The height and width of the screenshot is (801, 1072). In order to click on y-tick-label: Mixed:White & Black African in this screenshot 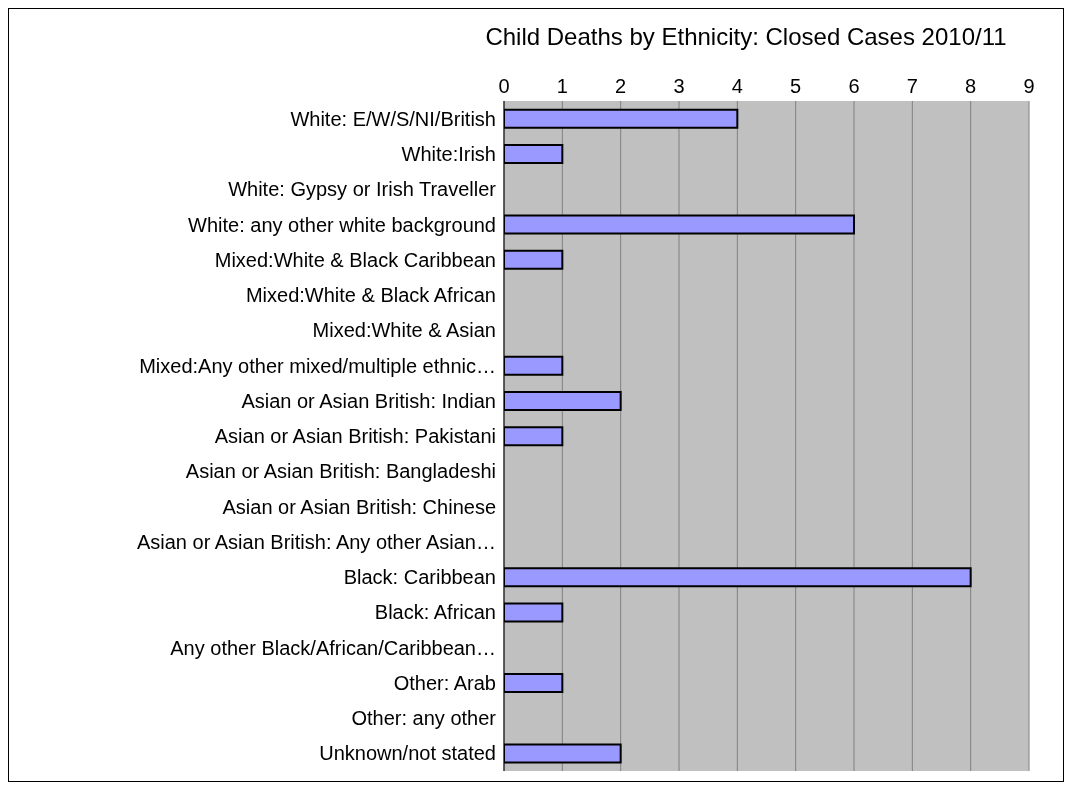, I will do `click(370, 295)`.